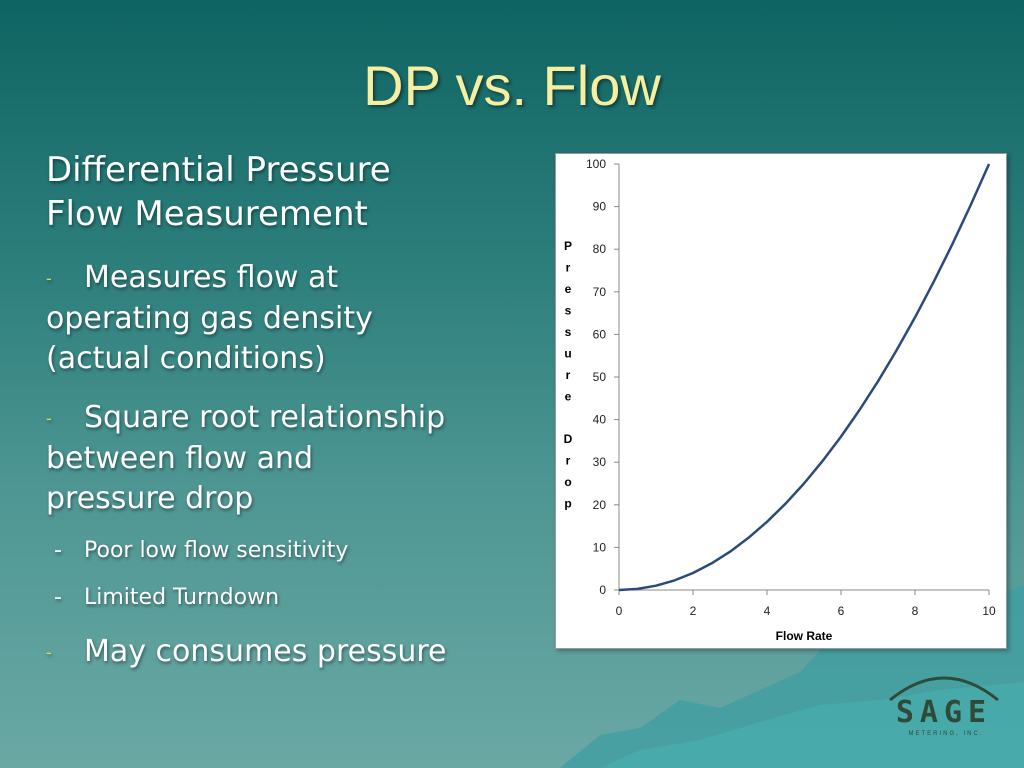  I want to click on y-tick-label: 10, so click(600, 547).